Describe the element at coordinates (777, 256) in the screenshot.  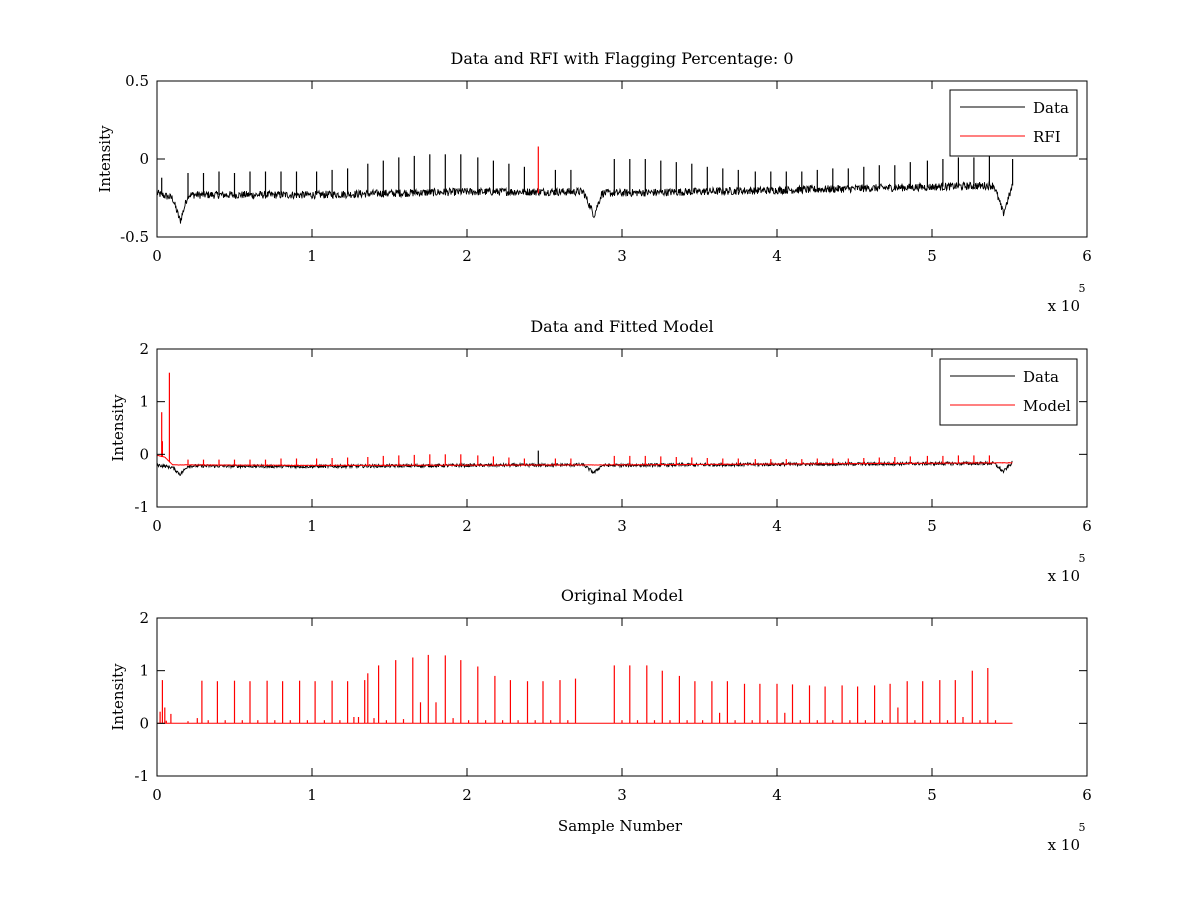
I see `x-tick-label-1-4: 4` at that location.